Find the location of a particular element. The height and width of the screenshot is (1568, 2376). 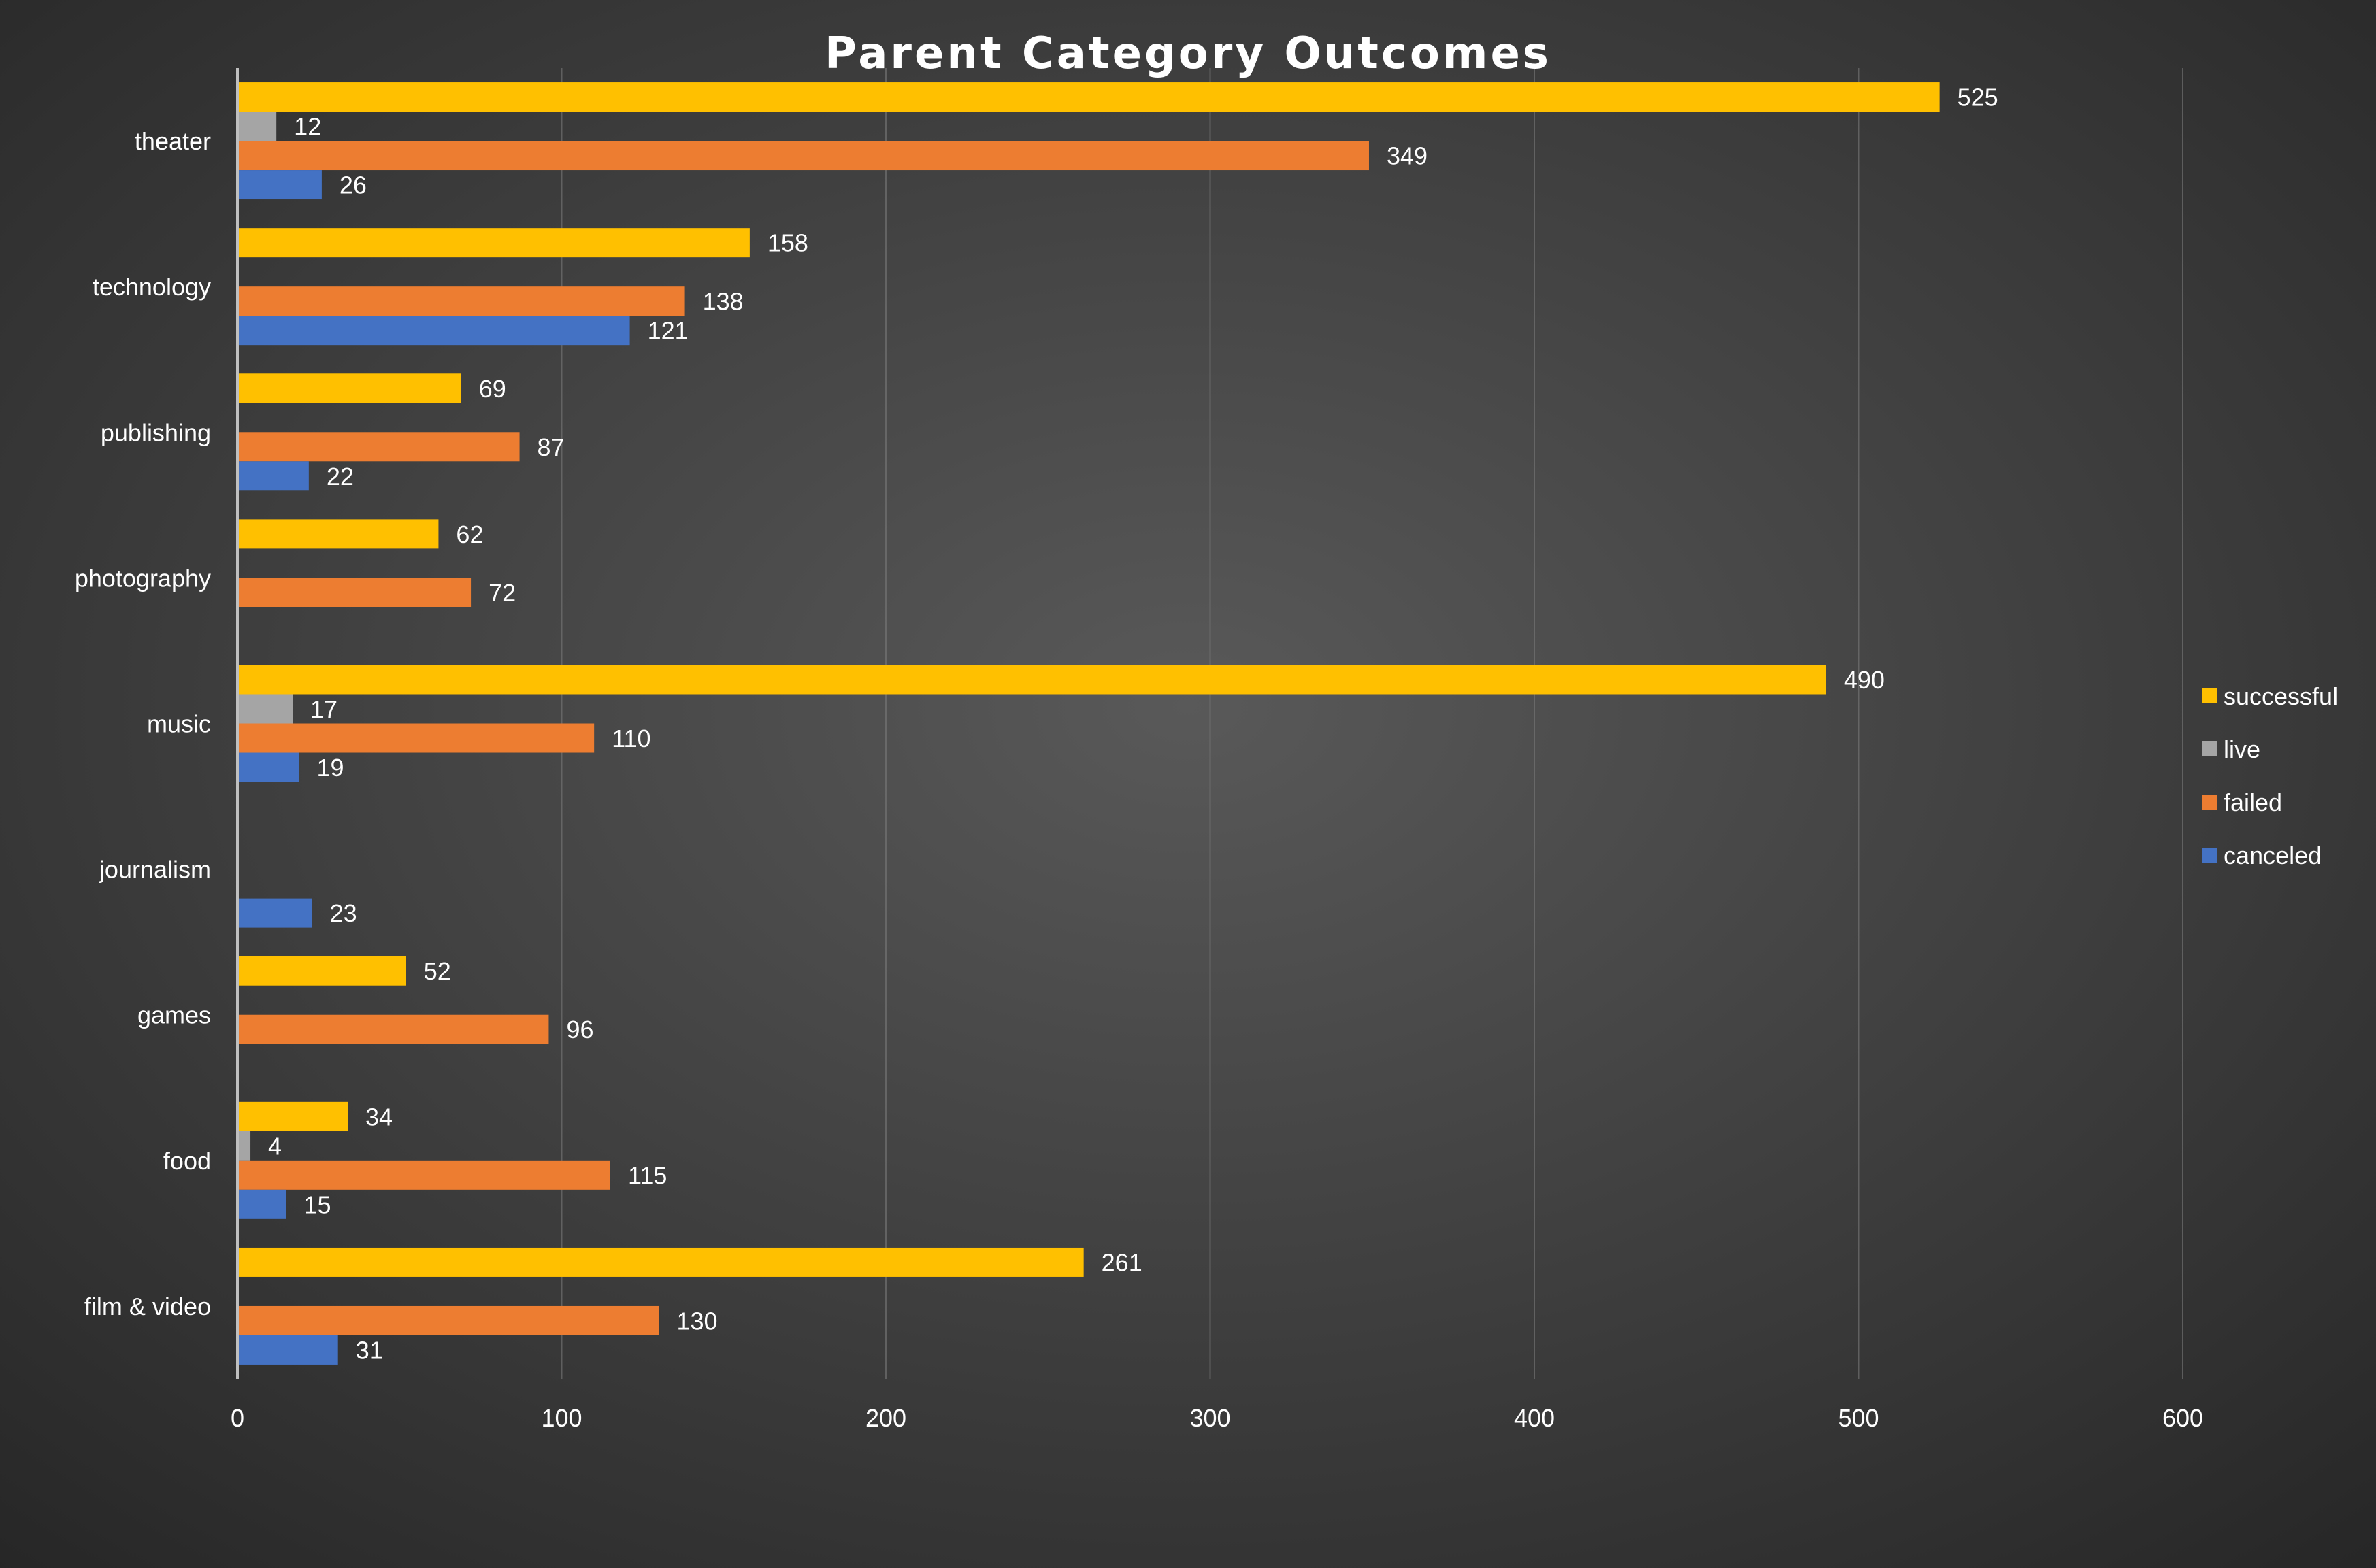

data-label: 87 is located at coordinates (551, 447).